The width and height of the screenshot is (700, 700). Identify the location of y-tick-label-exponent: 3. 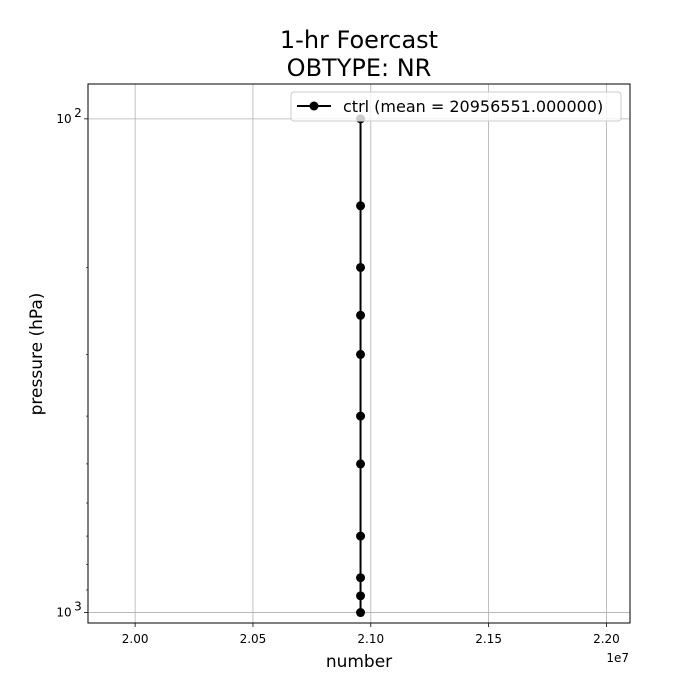
(78, 607).